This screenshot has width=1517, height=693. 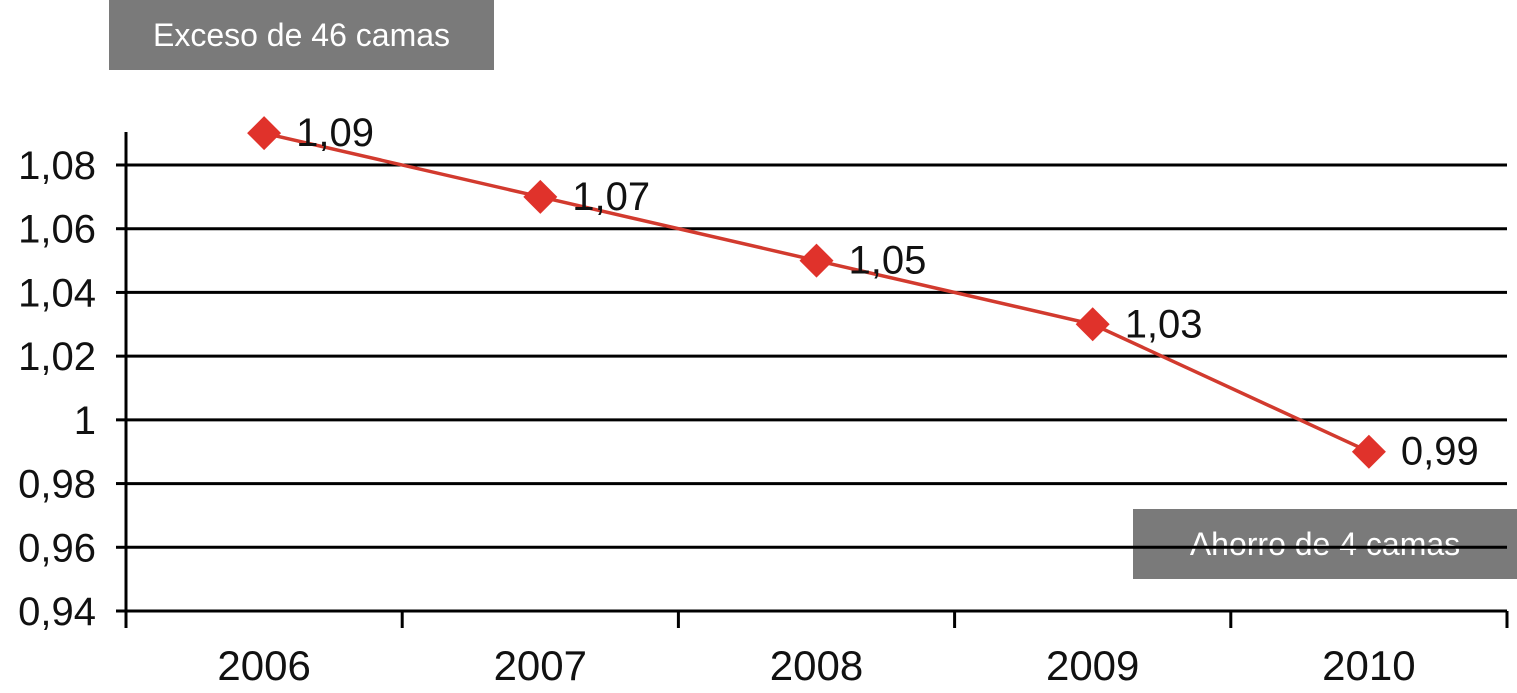 I want to click on y-tick-label: 0,94, so click(x=57, y=612).